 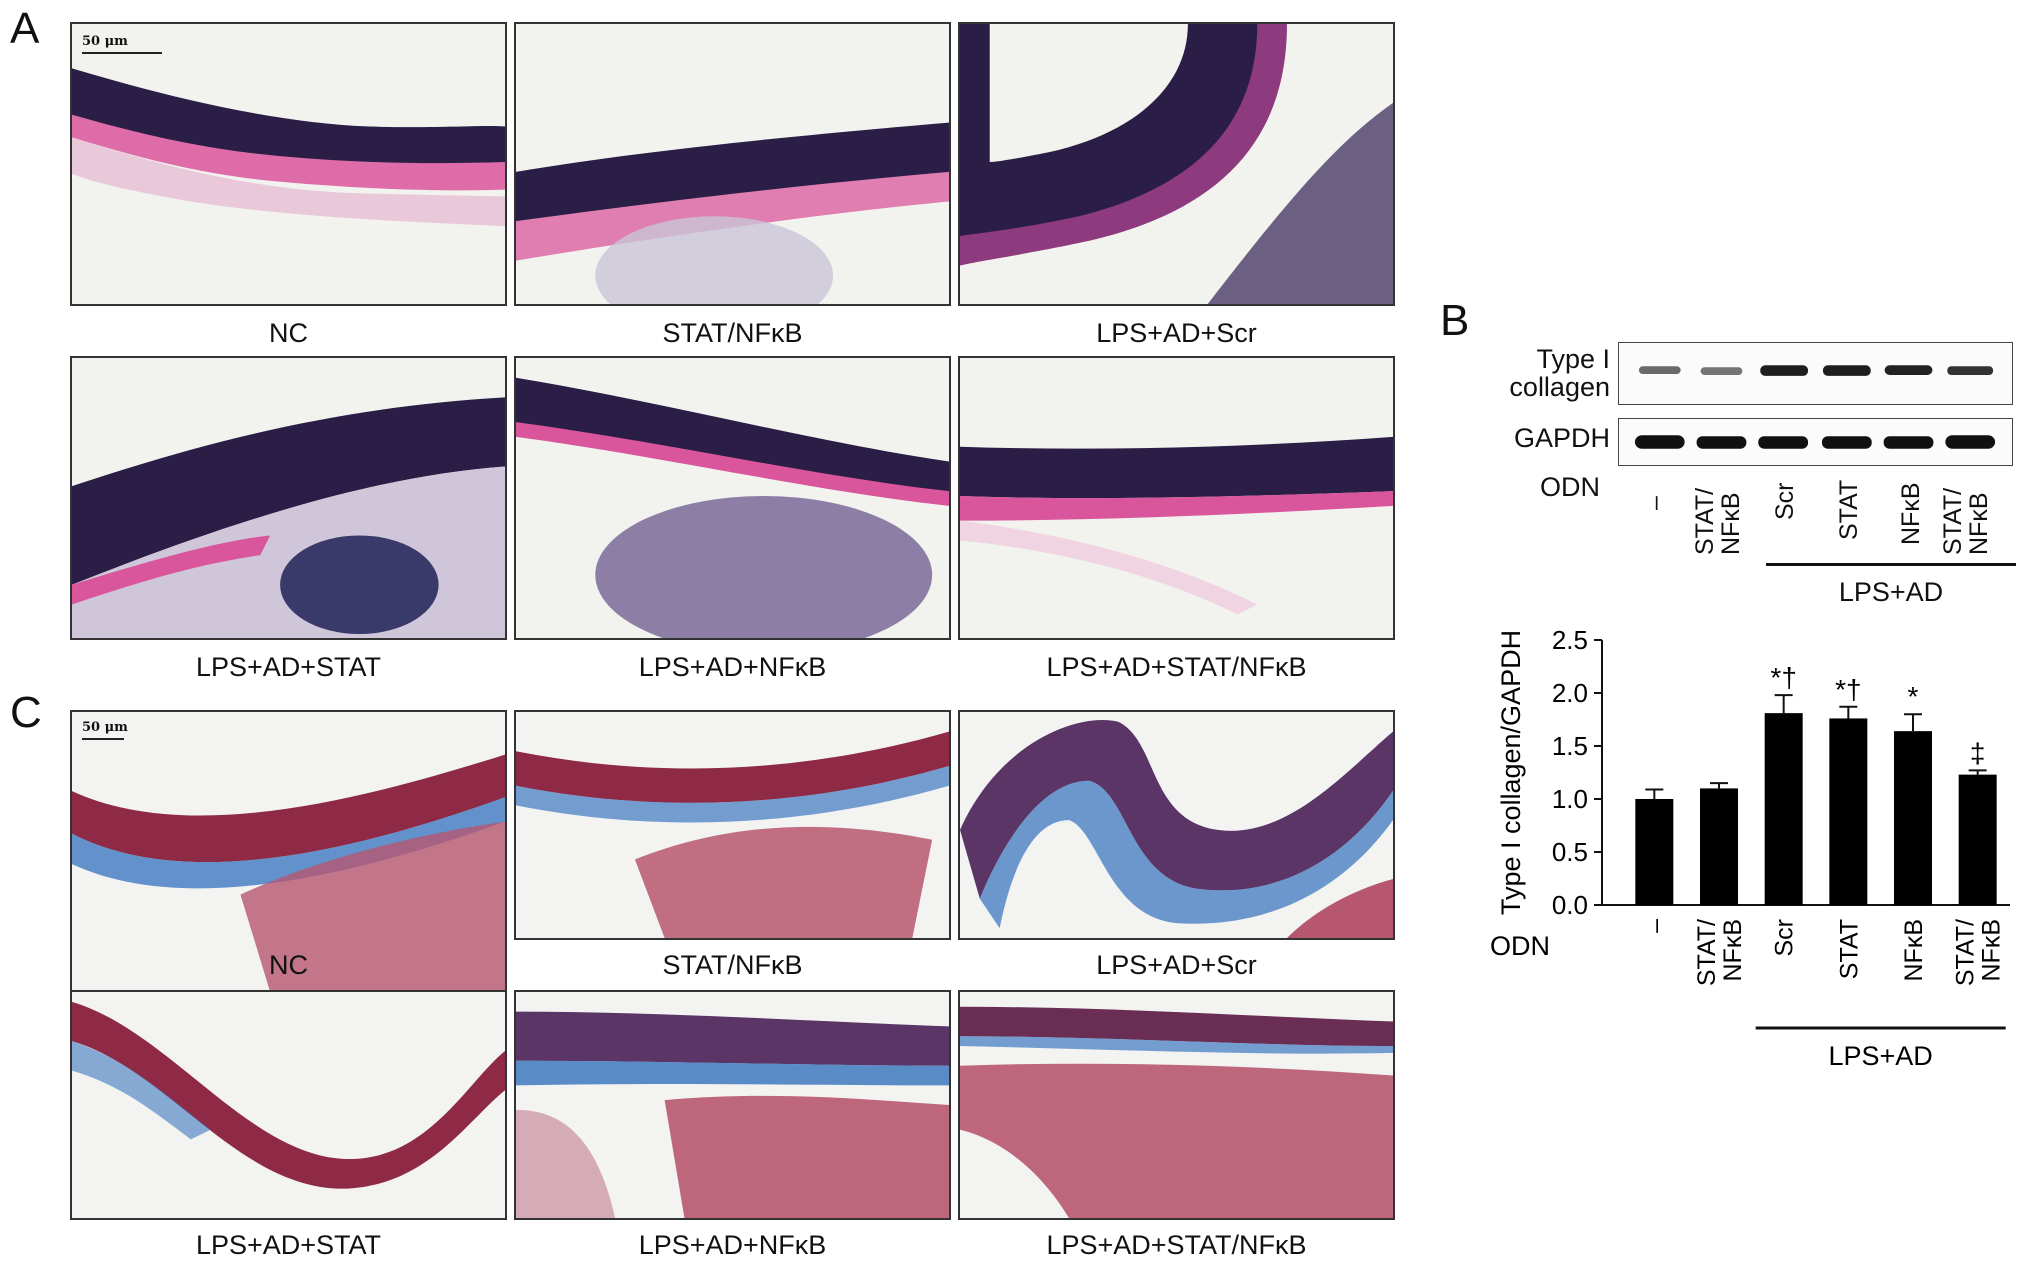 I want to click on blot-type-i-collagen, so click(x=1815, y=373).